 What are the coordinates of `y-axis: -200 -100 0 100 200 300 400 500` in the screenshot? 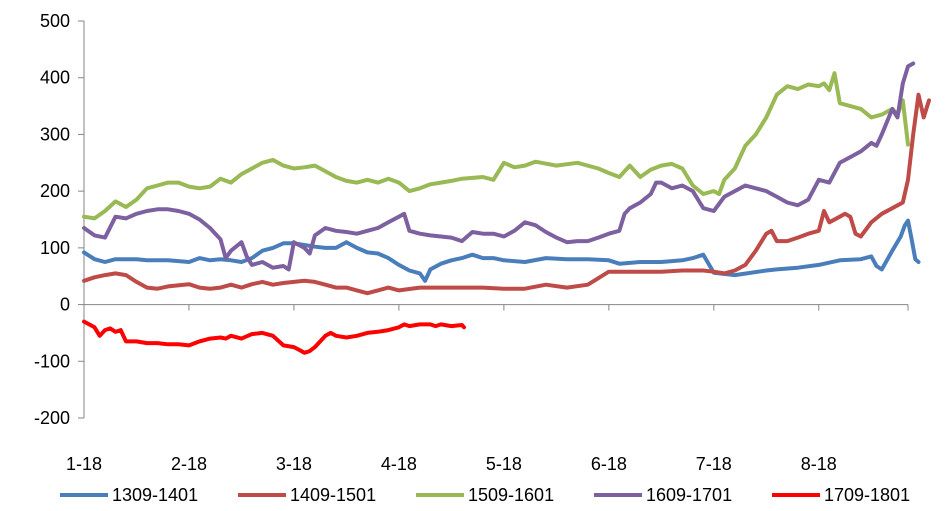 It's located at (59, 219).